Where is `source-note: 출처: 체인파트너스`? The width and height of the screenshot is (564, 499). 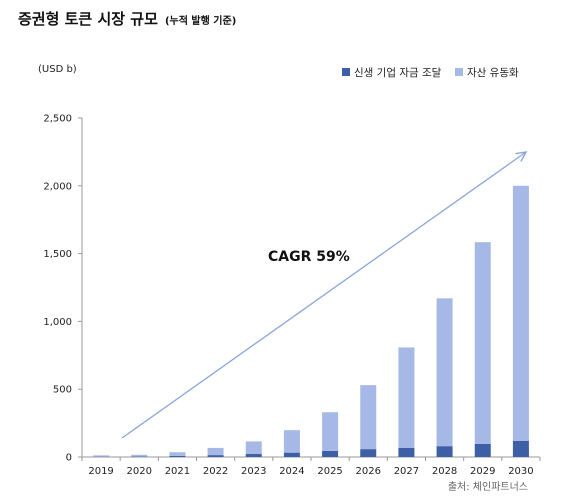
source-note: 출처: 체인파트너스 is located at coordinates (487, 487).